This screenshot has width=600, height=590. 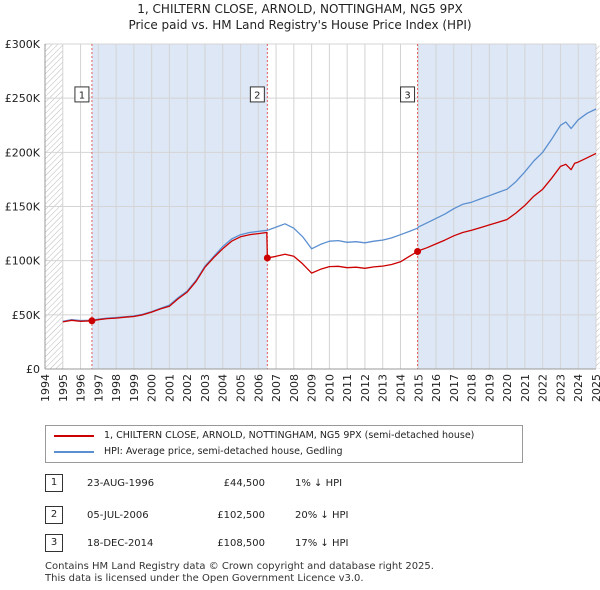 I want to click on x-tick-label: 2009, so click(x=312, y=388).